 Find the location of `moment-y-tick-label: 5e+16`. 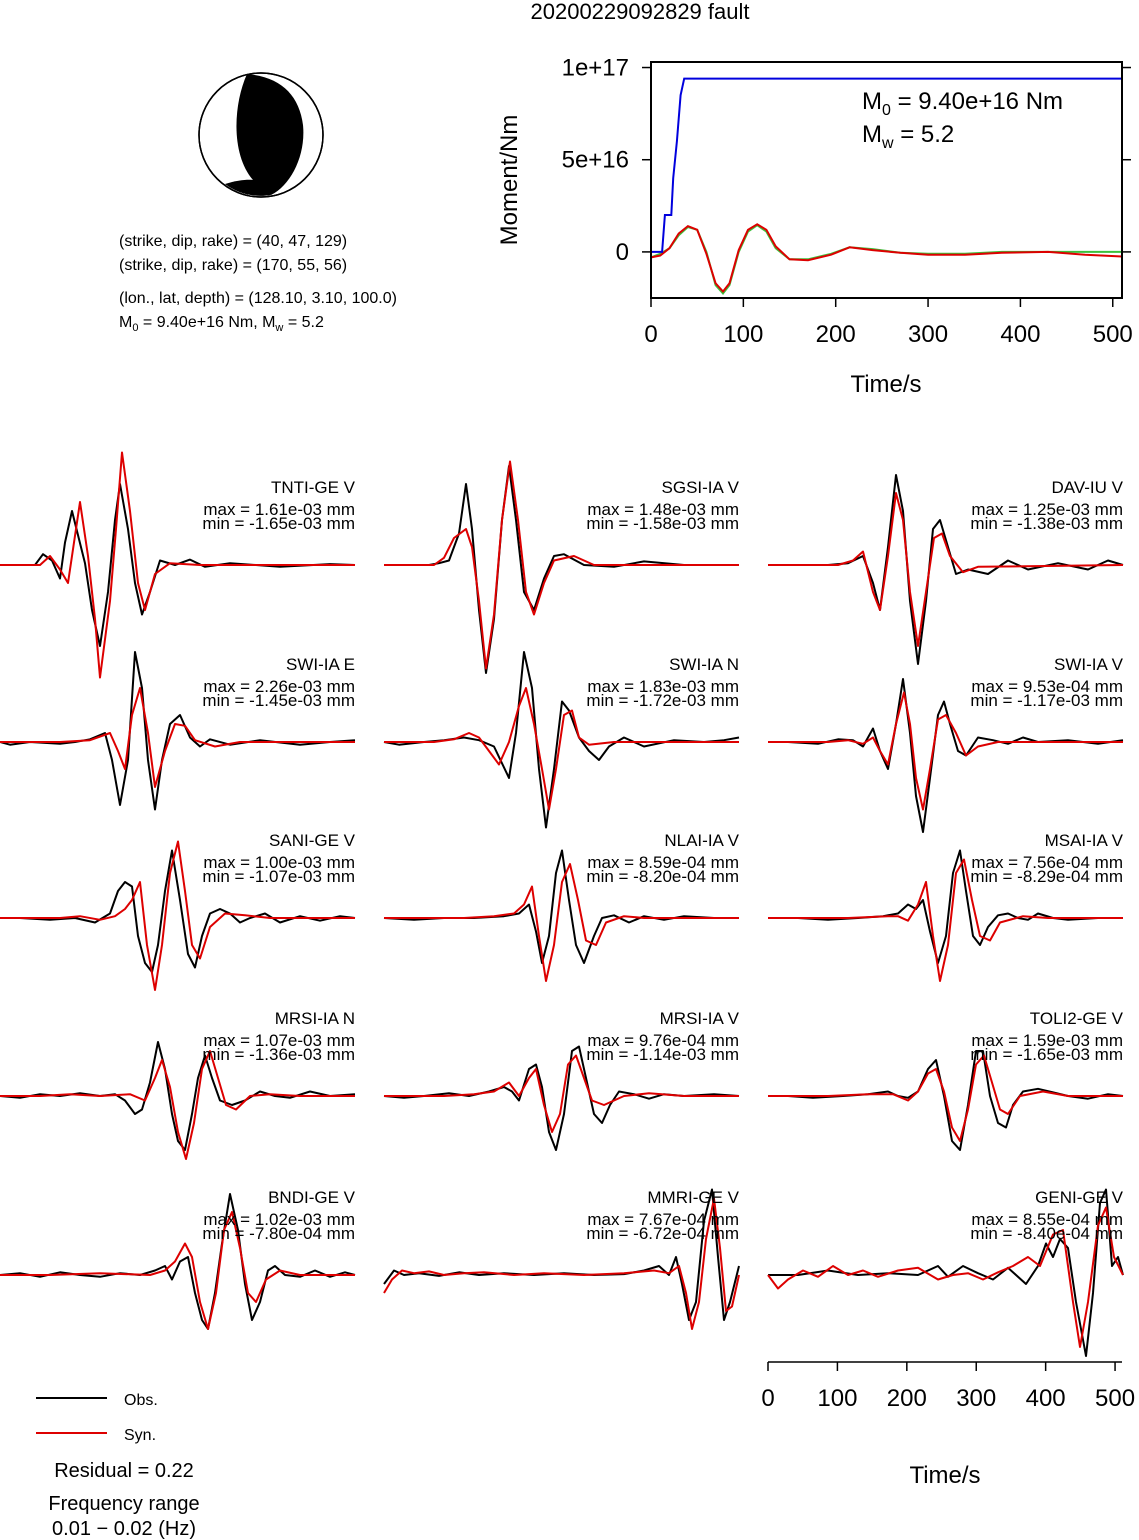

moment-y-tick-label: 5e+16 is located at coordinates (595, 160).